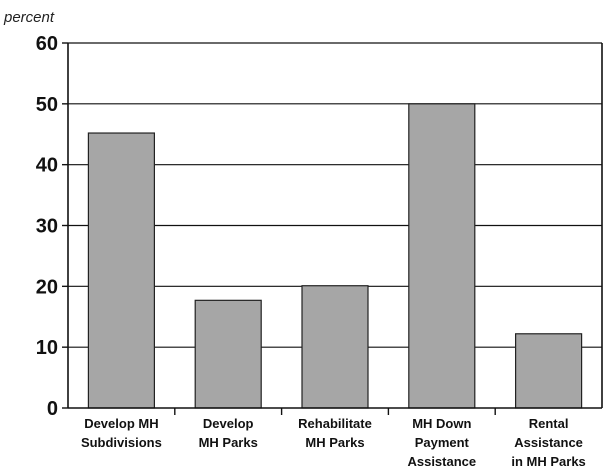 This screenshot has width=605, height=476. What do you see at coordinates (442, 442) in the screenshot?
I see `x-tick-label: Payment` at bounding box center [442, 442].